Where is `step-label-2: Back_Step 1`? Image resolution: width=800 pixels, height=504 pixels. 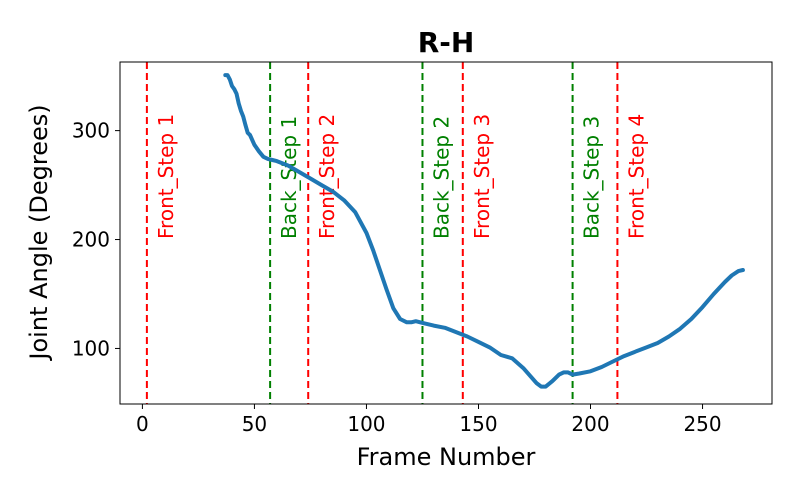
step-label-2: Back_Step 1 is located at coordinates (289, 177).